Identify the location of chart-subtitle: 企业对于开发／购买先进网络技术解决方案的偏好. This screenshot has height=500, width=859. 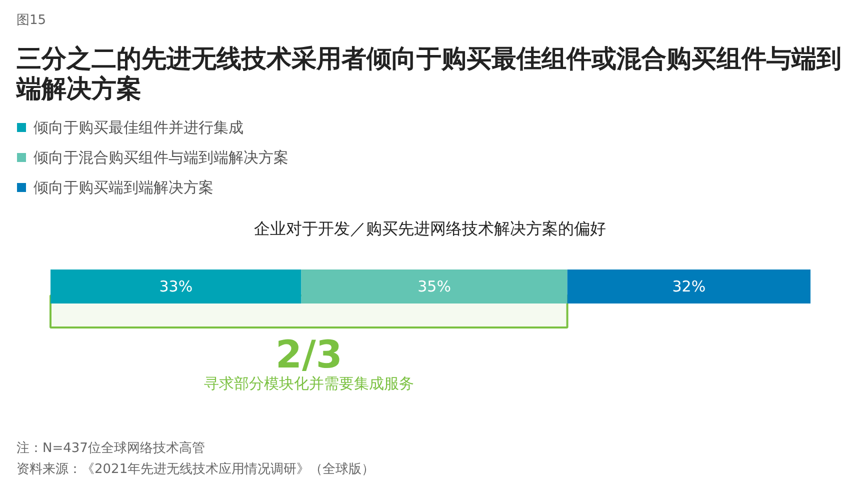
(430, 228).